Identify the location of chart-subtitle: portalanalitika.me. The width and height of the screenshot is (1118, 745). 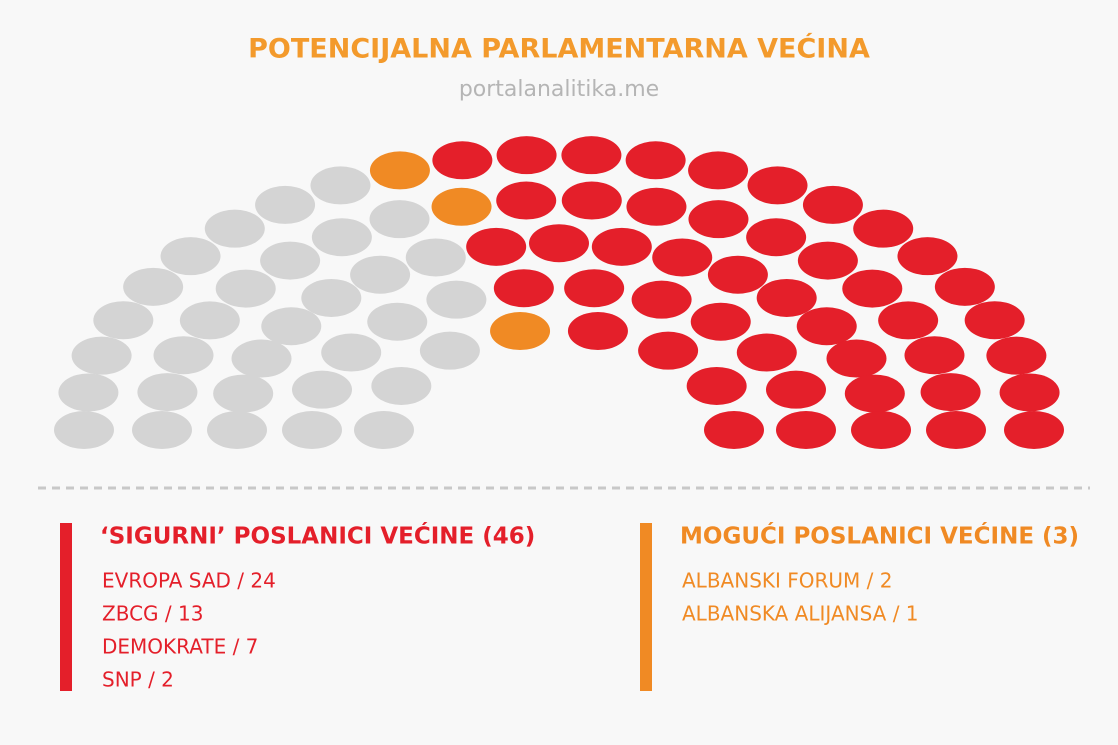
(559, 89).